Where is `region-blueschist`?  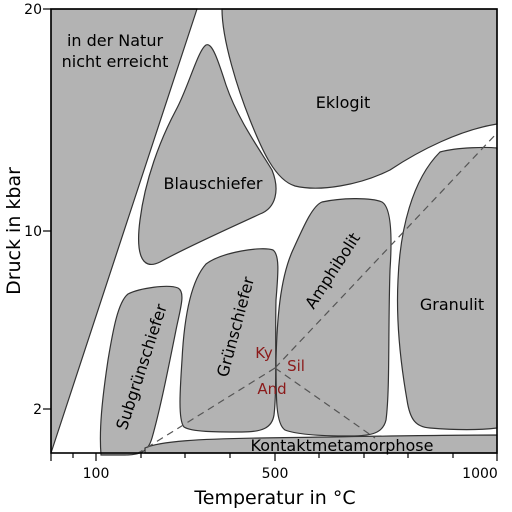 region-blueschist is located at coordinates (207, 154).